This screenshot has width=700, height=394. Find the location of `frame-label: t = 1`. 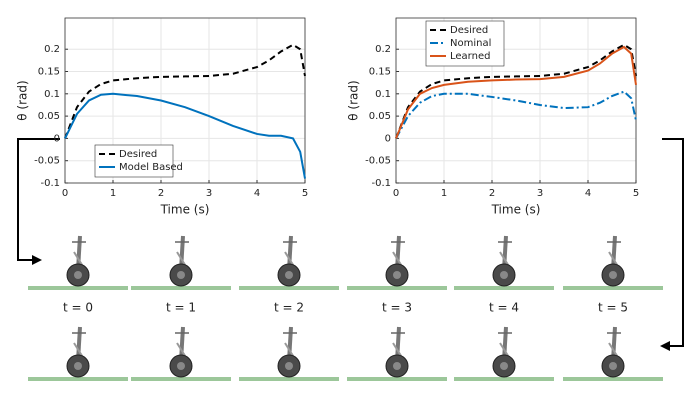

frame-label: t = 1 is located at coordinates (181, 308).